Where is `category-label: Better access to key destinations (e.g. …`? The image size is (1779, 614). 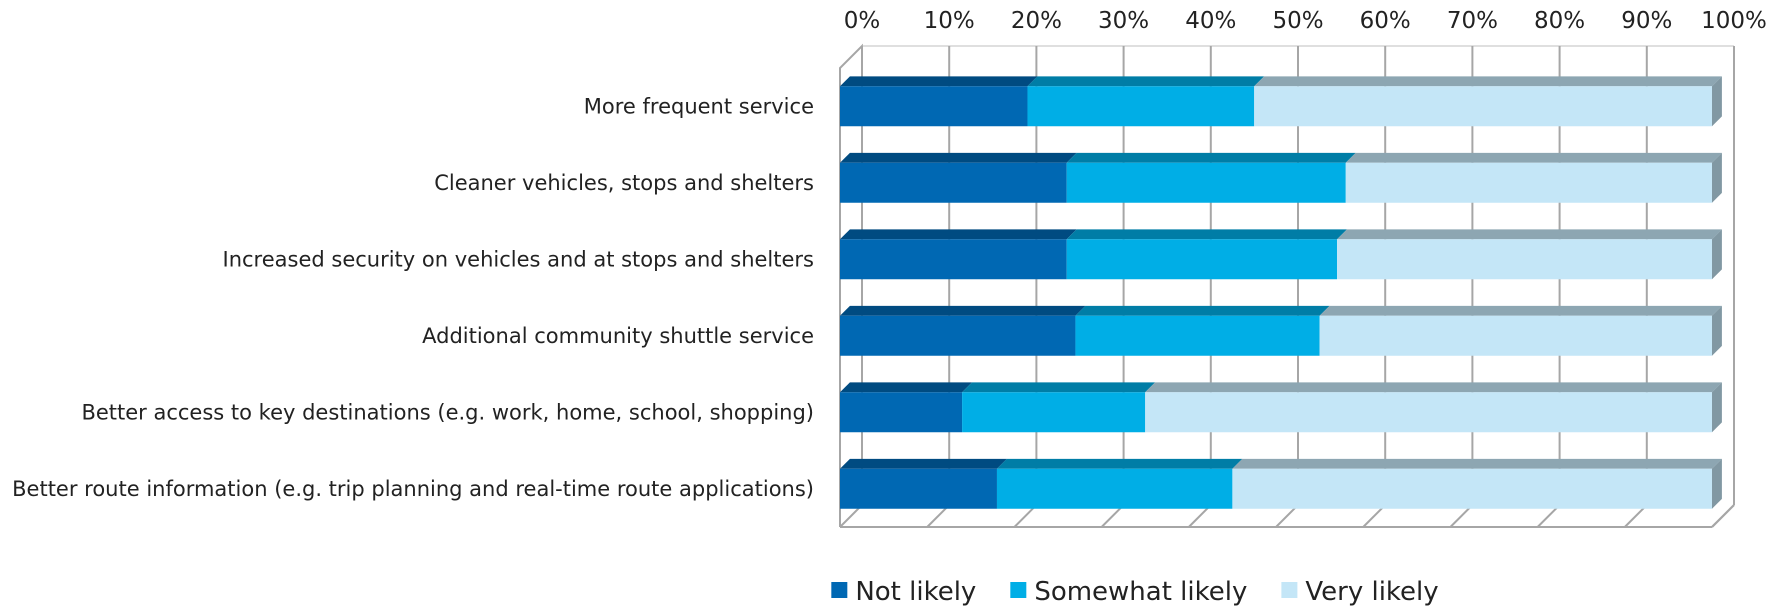 category-label: Better access to key destinations (e.g. … is located at coordinates (447, 412).